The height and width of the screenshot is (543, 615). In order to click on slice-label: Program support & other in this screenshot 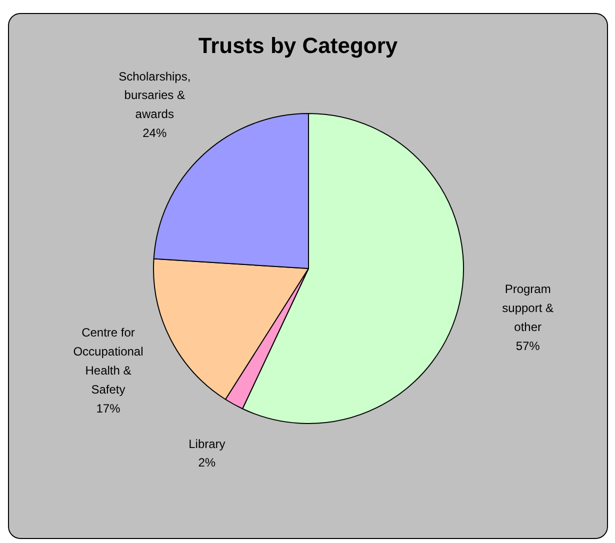, I will do `click(528, 308)`.